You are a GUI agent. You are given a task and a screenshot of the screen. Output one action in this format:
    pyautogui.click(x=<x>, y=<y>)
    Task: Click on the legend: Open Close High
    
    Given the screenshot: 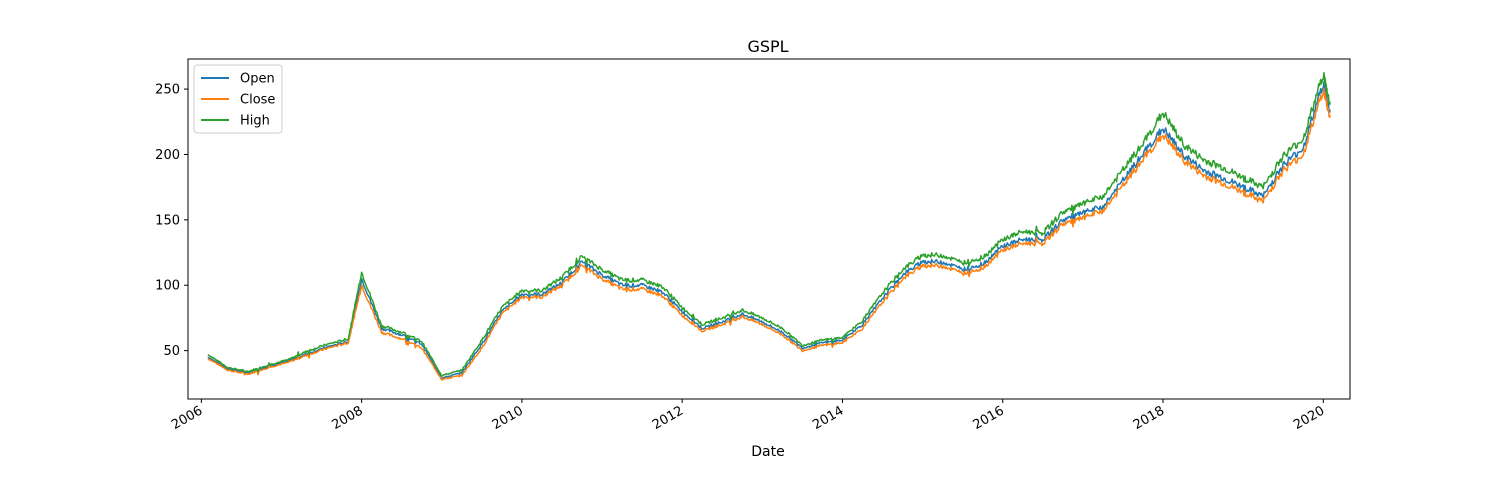 What is the action you would take?
    pyautogui.click(x=238, y=99)
    